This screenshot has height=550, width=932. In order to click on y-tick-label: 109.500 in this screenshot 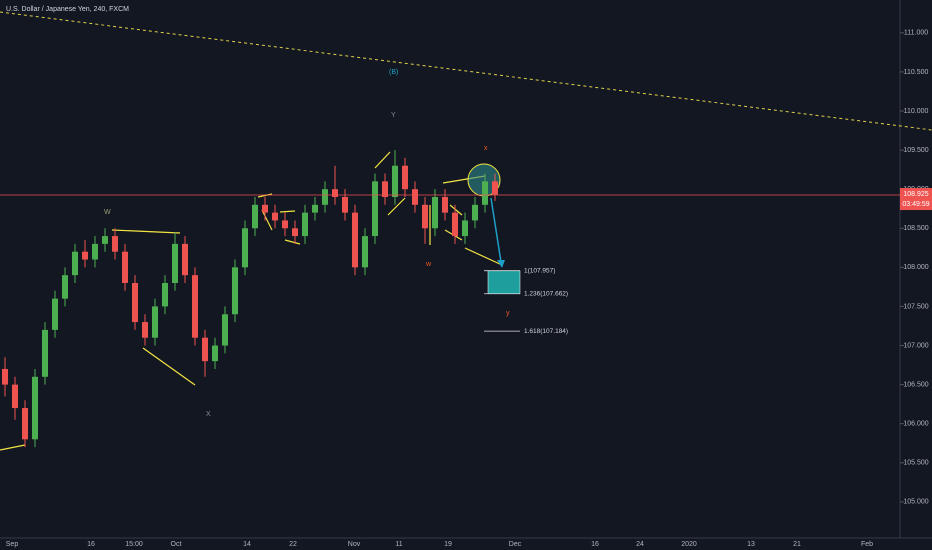, I will do `click(915, 150)`.